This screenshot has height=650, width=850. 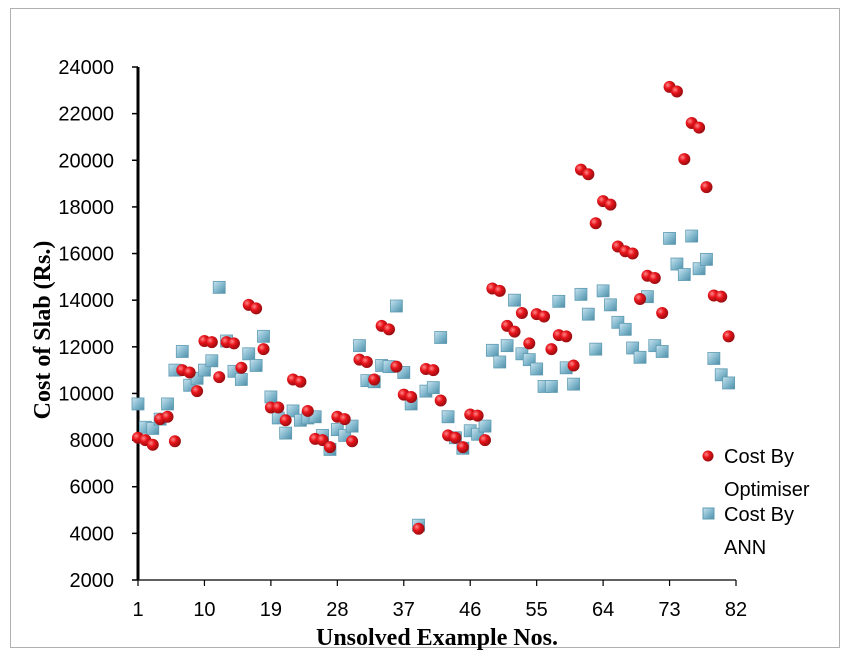 I want to click on y-tick-label: 14000, so click(x=86, y=301).